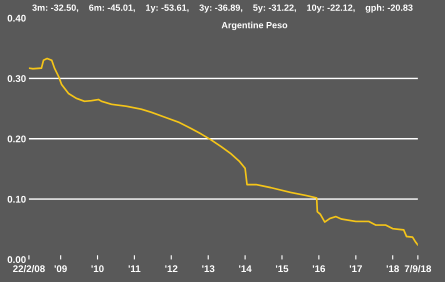 This screenshot has height=282, width=445. What do you see at coordinates (392, 268) in the screenshot?
I see `x-tick-label: '18` at bounding box center [392, 268].